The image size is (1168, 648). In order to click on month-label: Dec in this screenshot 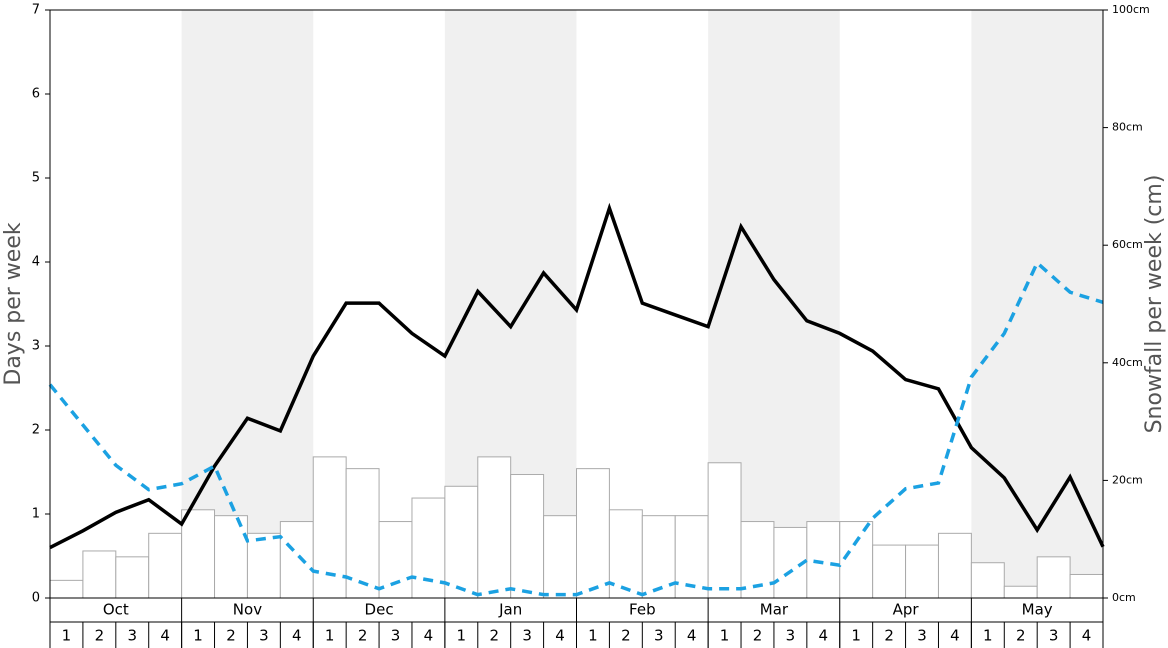, I will do `click(379, 610)`.